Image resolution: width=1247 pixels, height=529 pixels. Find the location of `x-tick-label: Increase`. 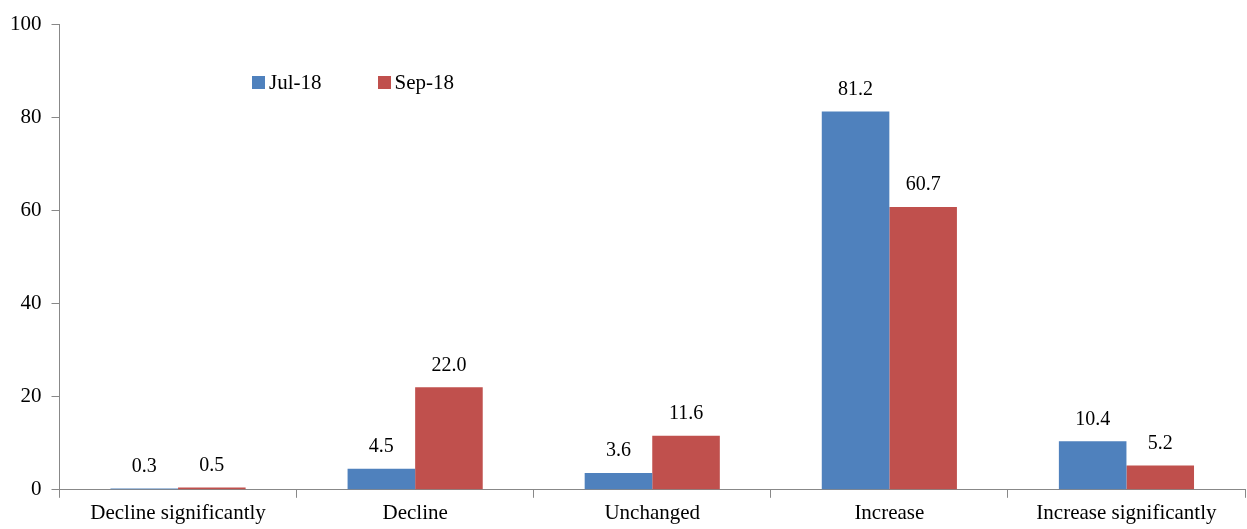

x-tick-label: Increase is located at coordinates (889, 511).